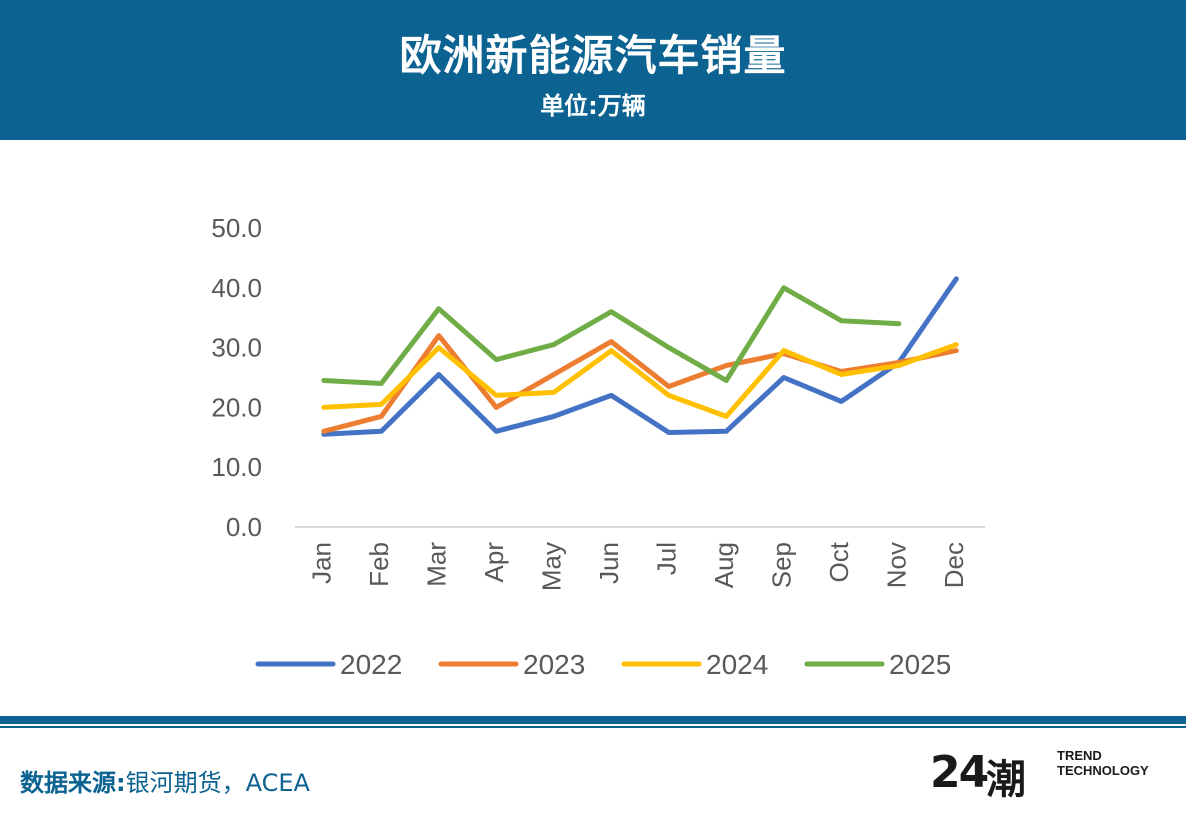 The height and width of the screenshot is (826, 1186). I want to click on logo-glyph: 潮, so click(1006, 780).